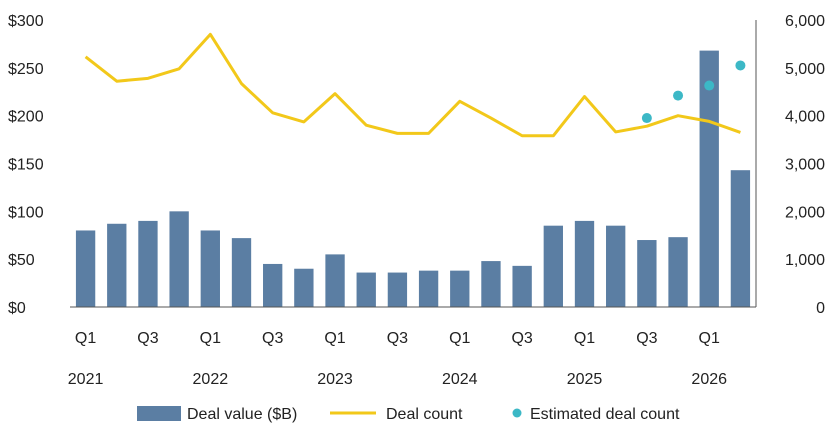  What do you see at coordinates (460, 379) in the screenshot?
I see `x-year-label: 2024` at bounding box center [460, 379].